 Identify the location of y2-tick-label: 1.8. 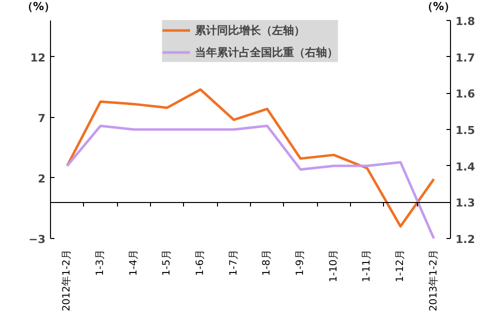
(465, 21).